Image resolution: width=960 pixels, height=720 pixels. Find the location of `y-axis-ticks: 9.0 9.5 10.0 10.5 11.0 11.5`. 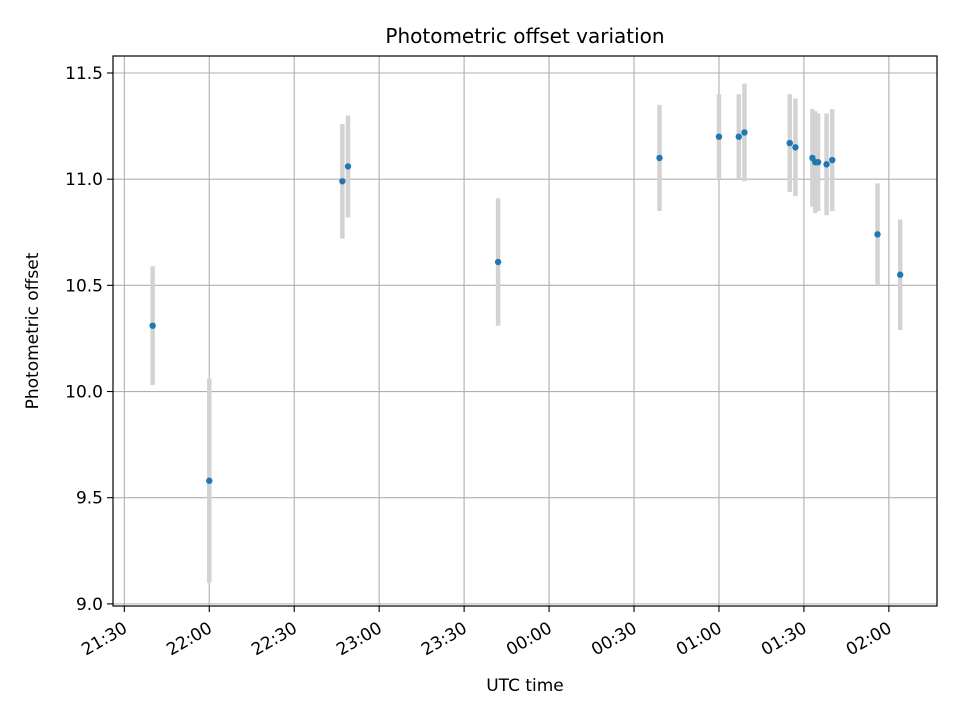

y-axis-ticks: 9.0 9.5 10.0 10.5 11.0 11.5 is located at coordinates (89, 339).